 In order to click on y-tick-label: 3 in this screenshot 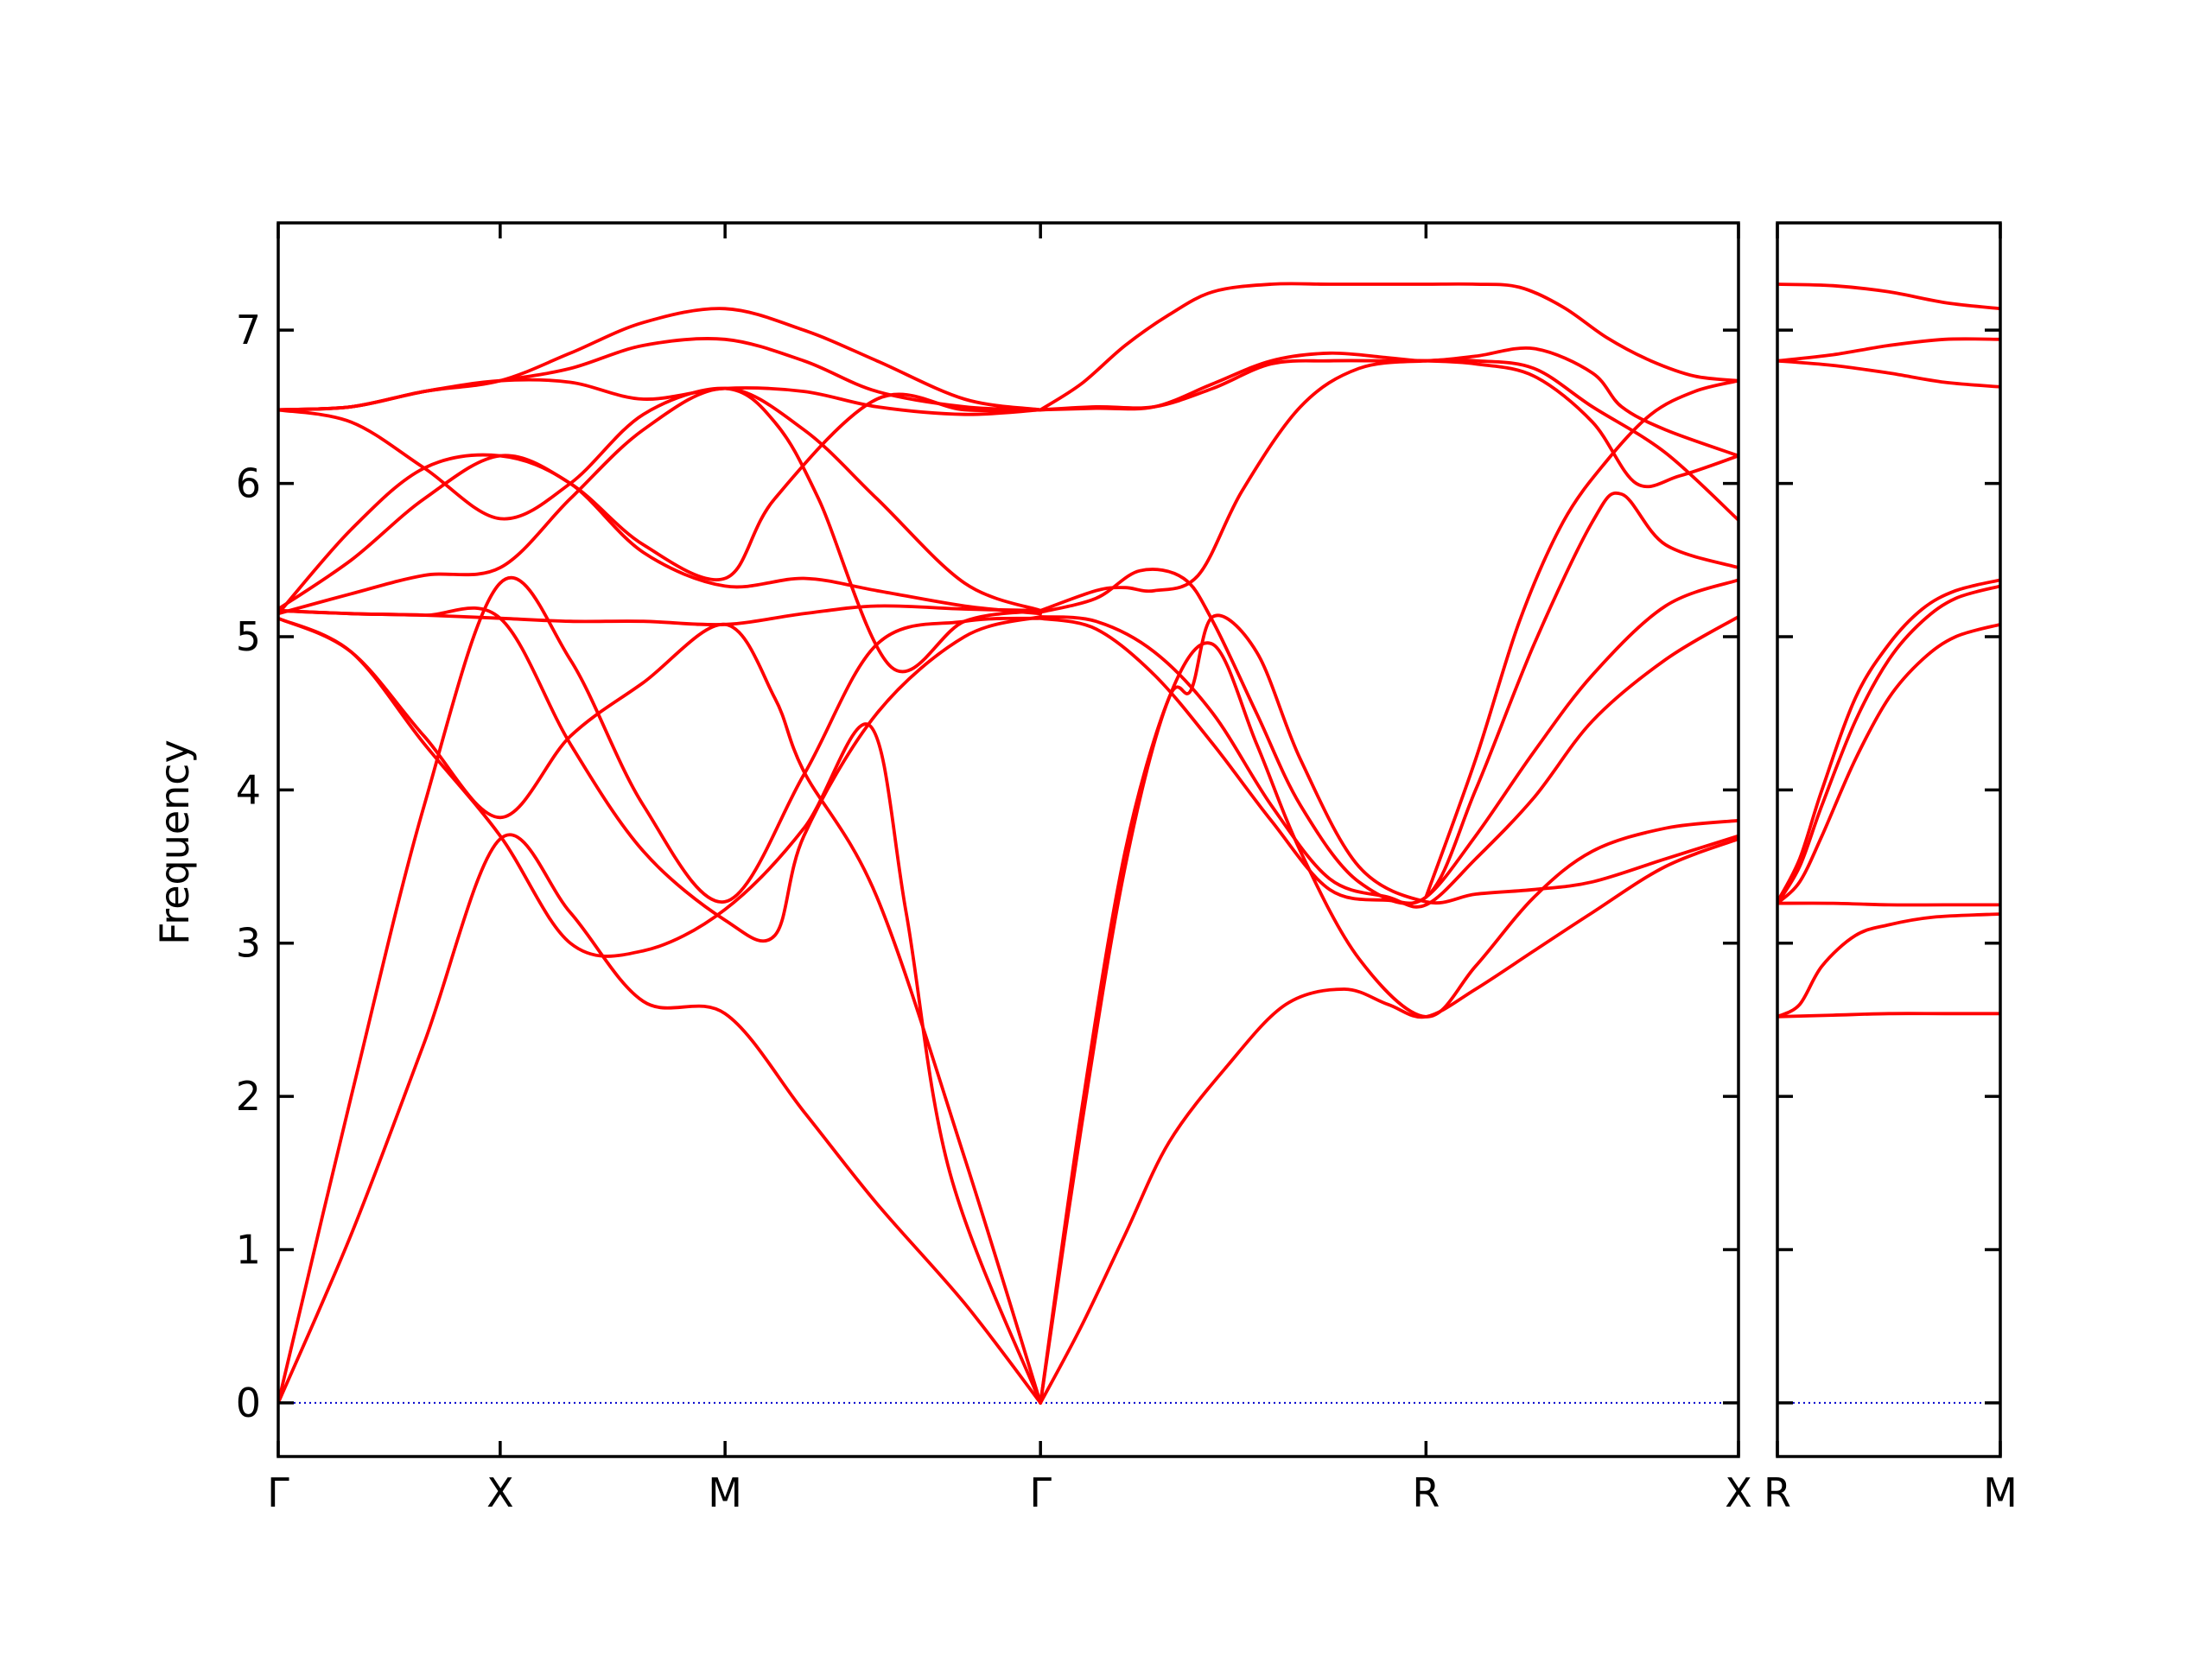, I will do `click(248, 944)`.